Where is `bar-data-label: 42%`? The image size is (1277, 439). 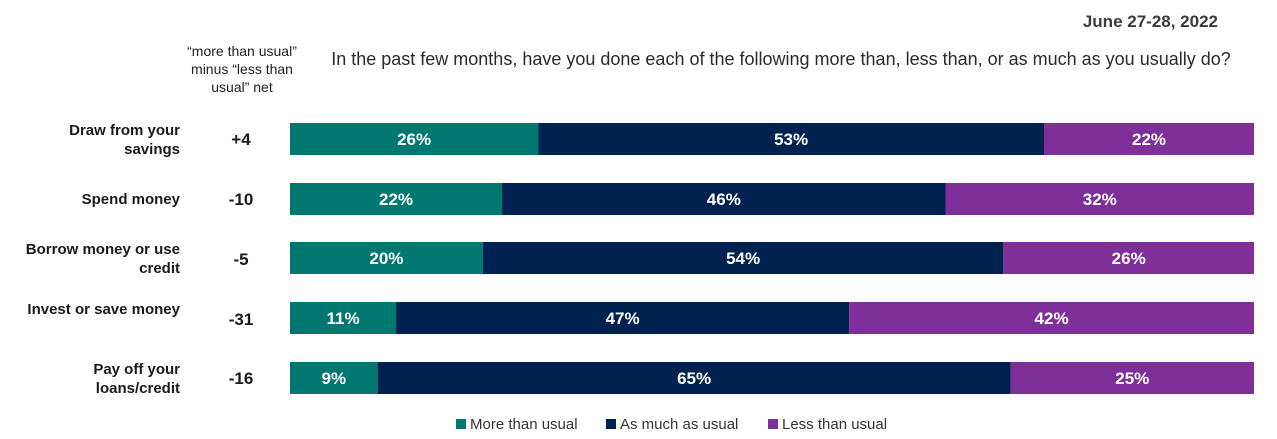 bar-data-label: 42% is located at coordinates (1052, 318).